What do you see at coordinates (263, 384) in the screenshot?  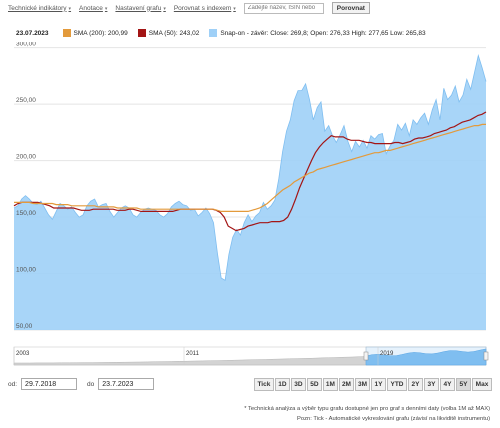 I see `range-button-tick: Tick` at bounding box center [263, 384].